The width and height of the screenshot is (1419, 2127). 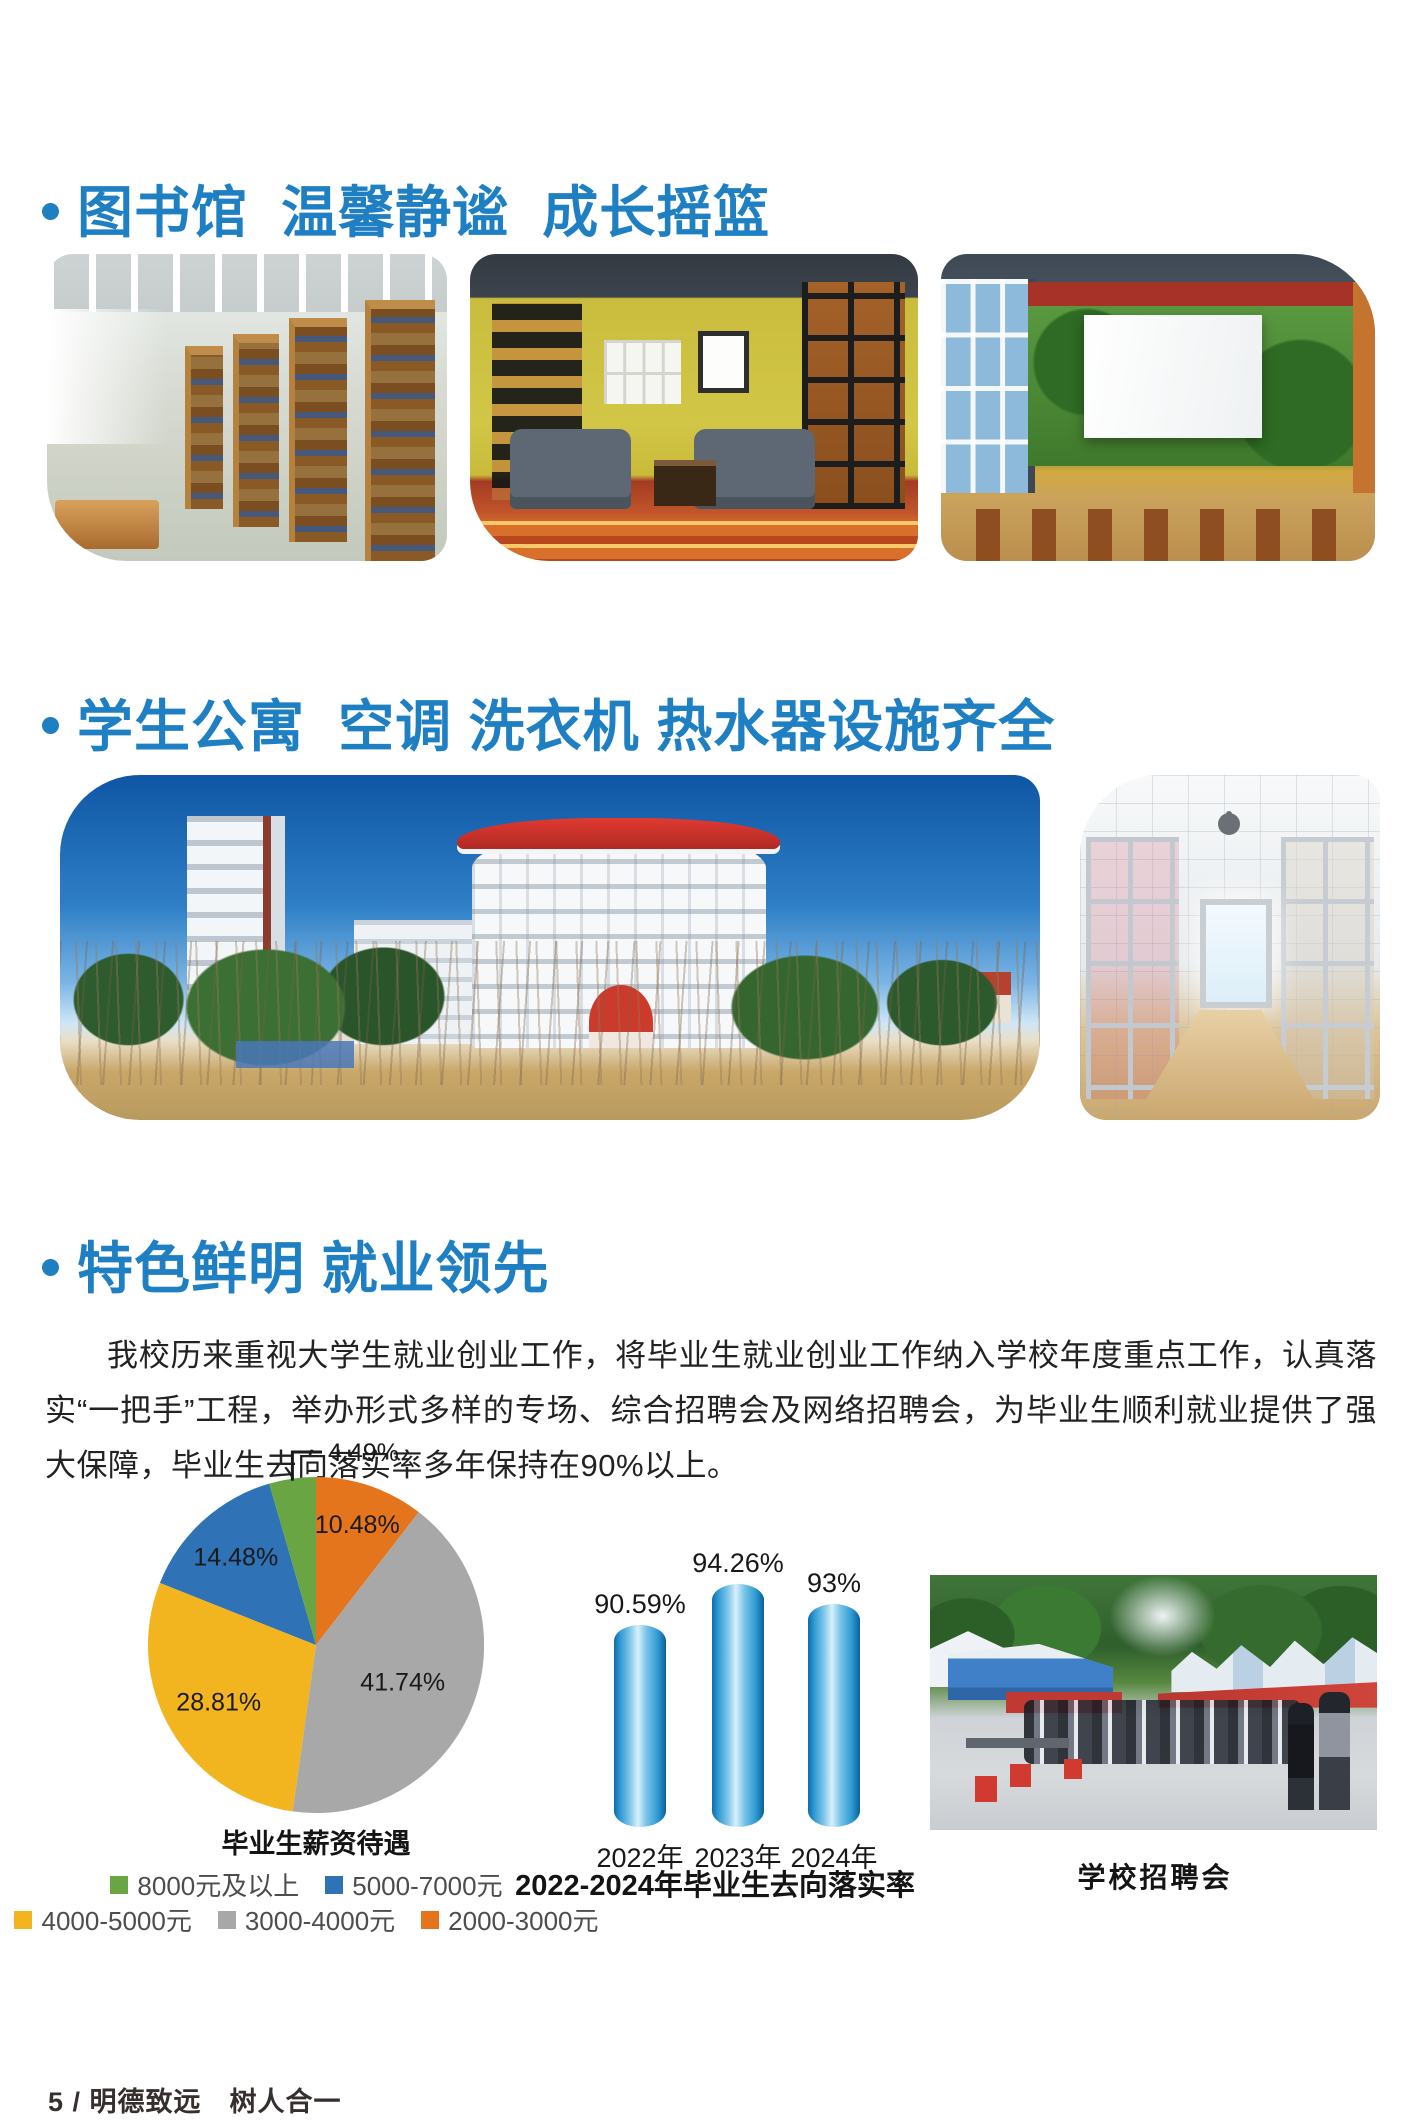 I want to click on legend-item: 5000-7000元, so click(x=414, y=1884).